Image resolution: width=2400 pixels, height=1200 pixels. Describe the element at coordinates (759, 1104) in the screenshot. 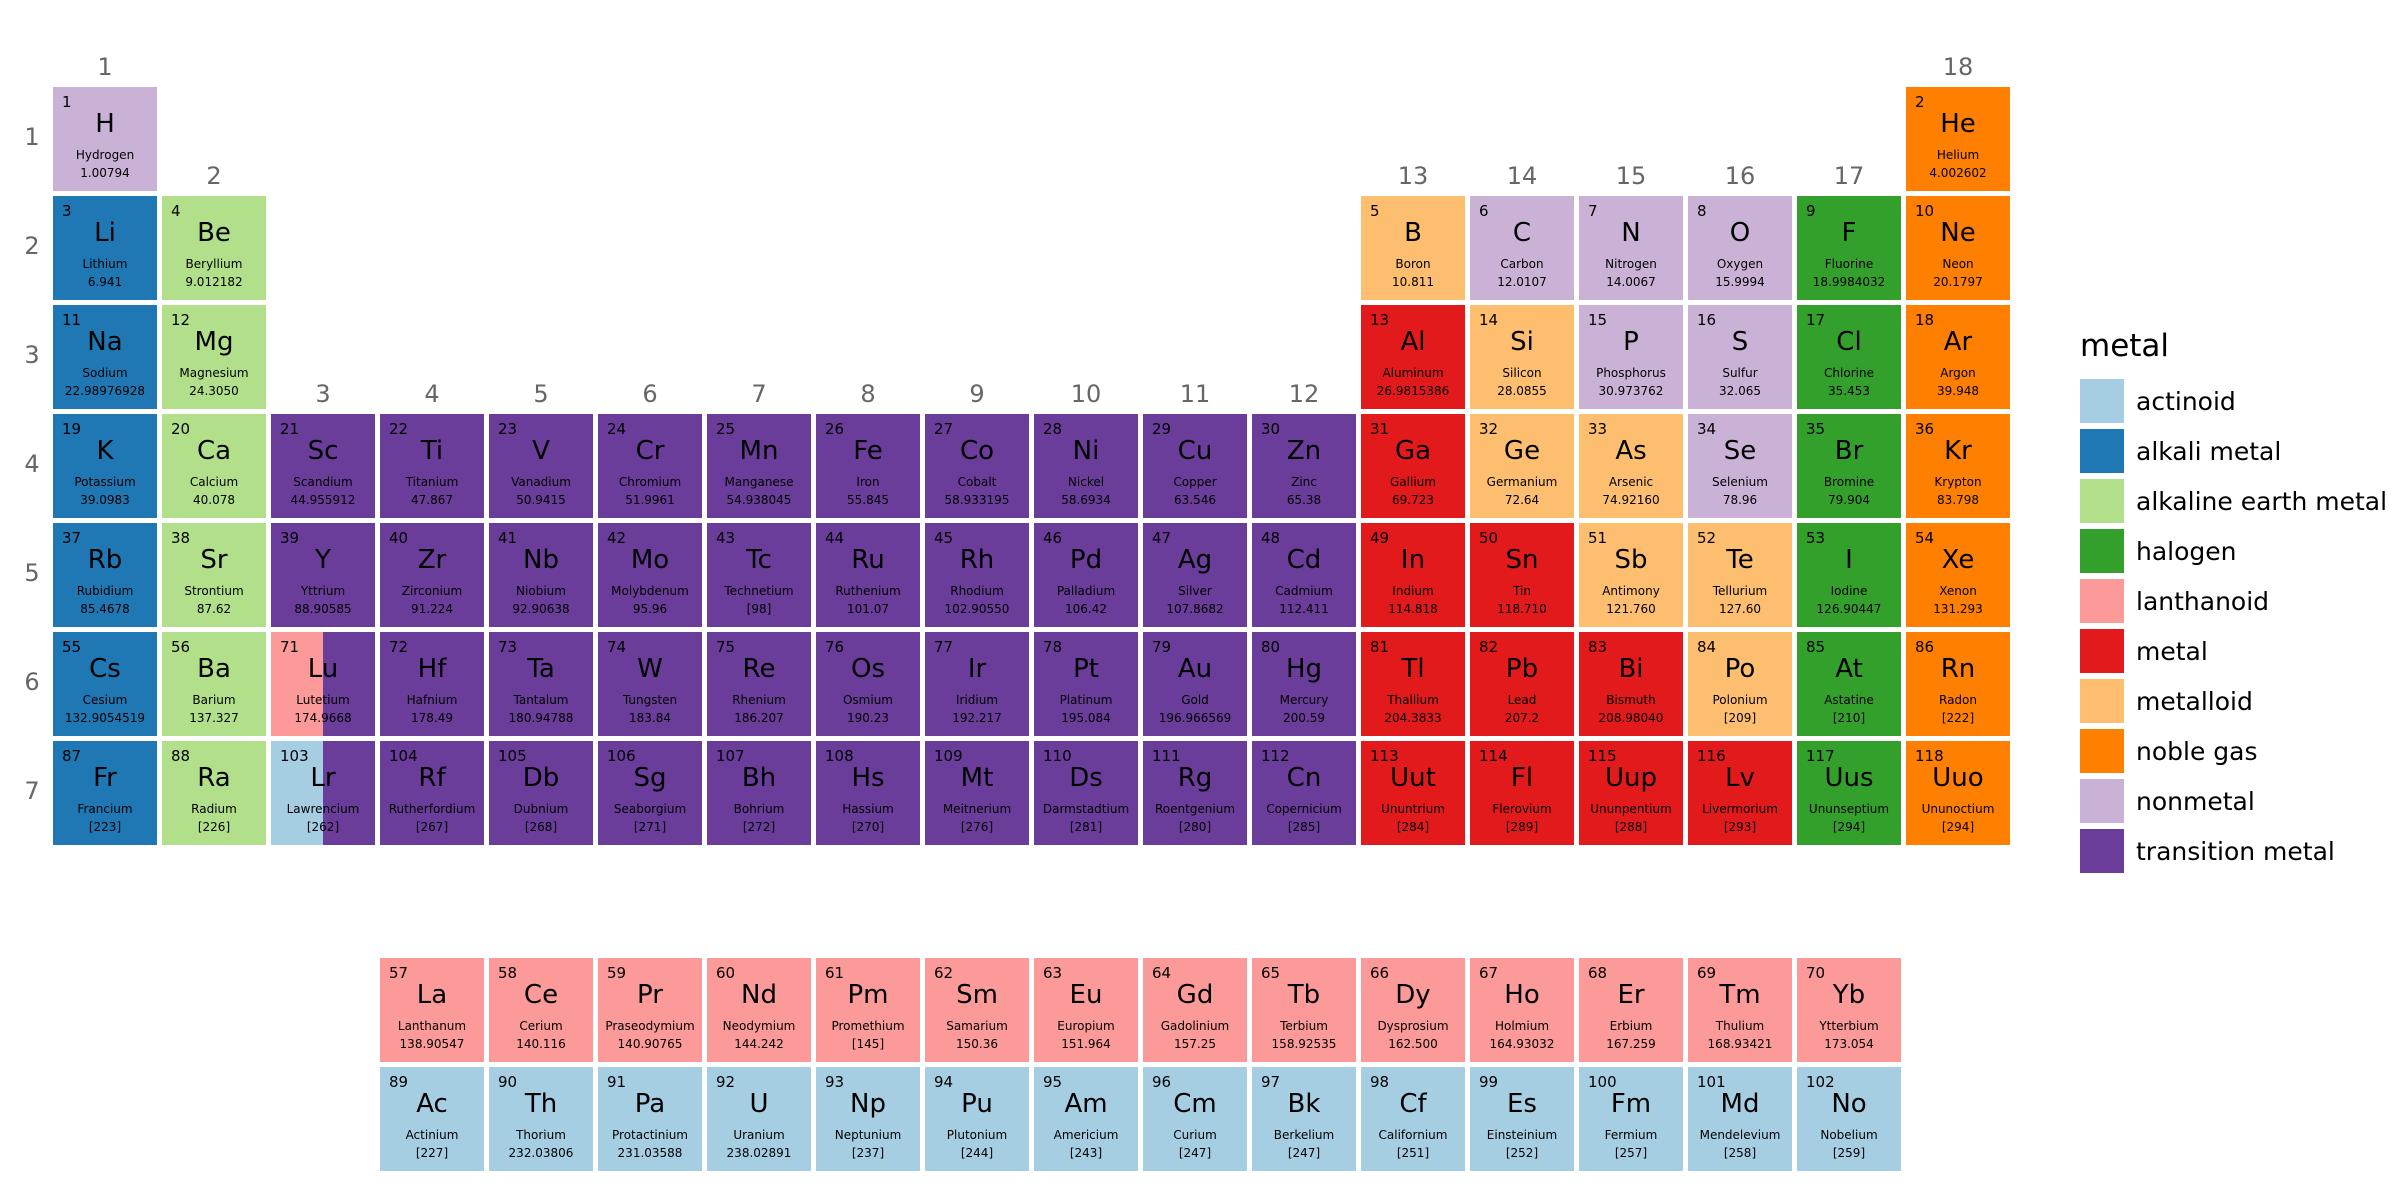

I see `element-symbol: U` at that location.